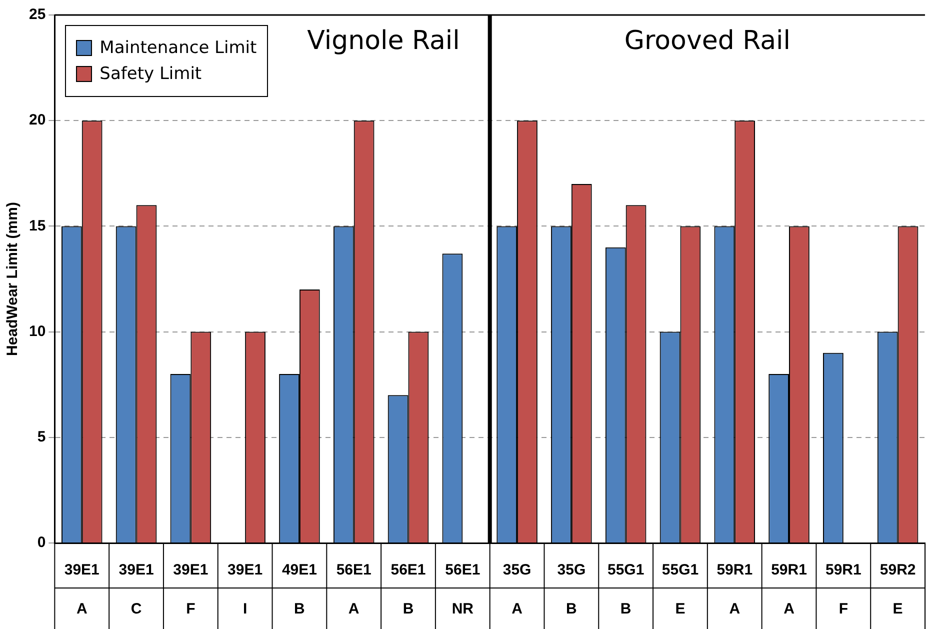 The width and height of the screenshot is (926, 629). What do you see at coordinates (245, 590) in the screenshot?
I see `category-label: 39E1 I` at bounding box center [245, 590].